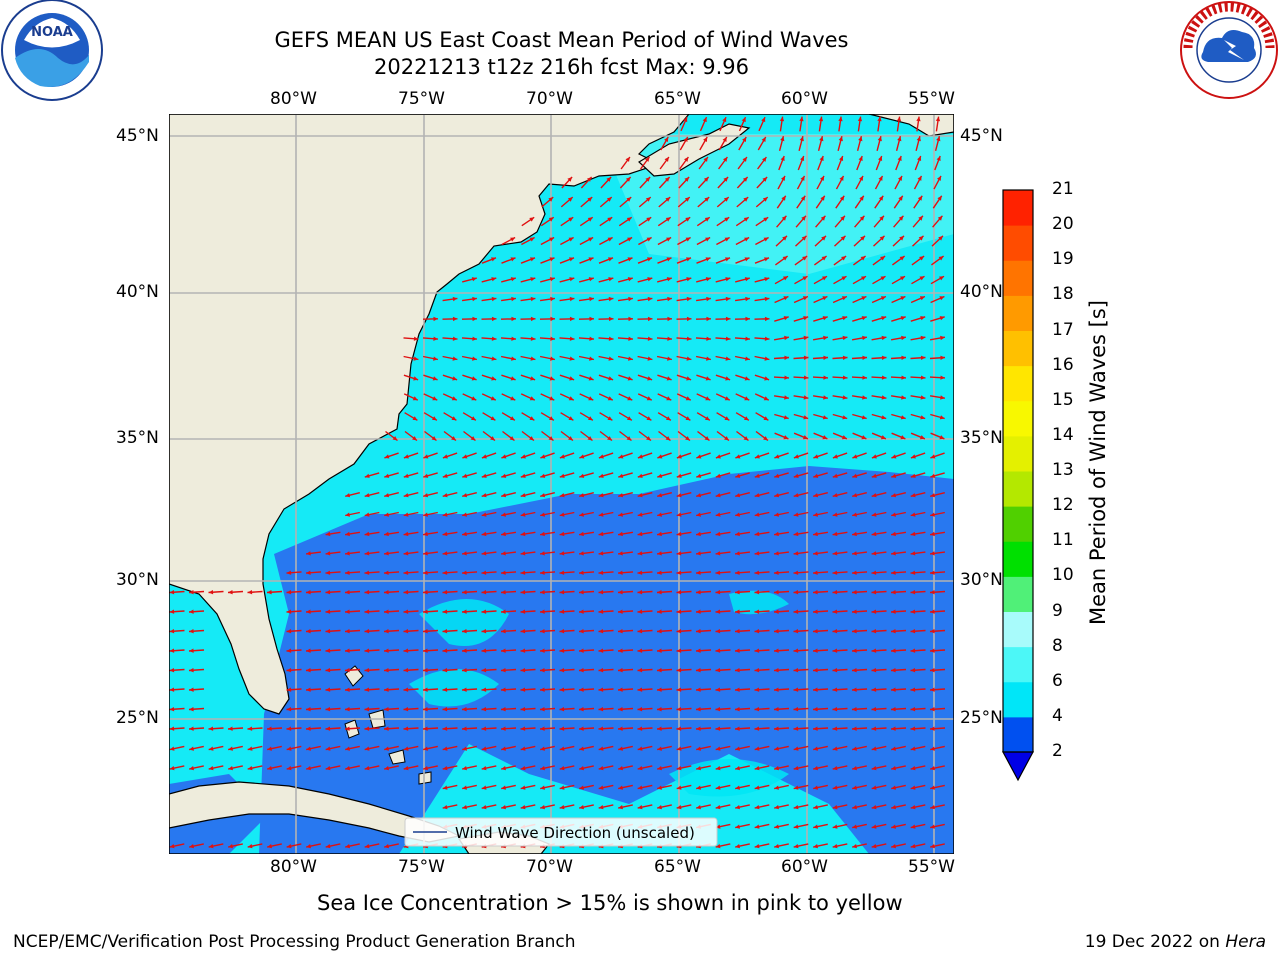  Describe the element at coordinates (981, 718) in the screenshot. I see `lat-right-label: 25°N` at that location.